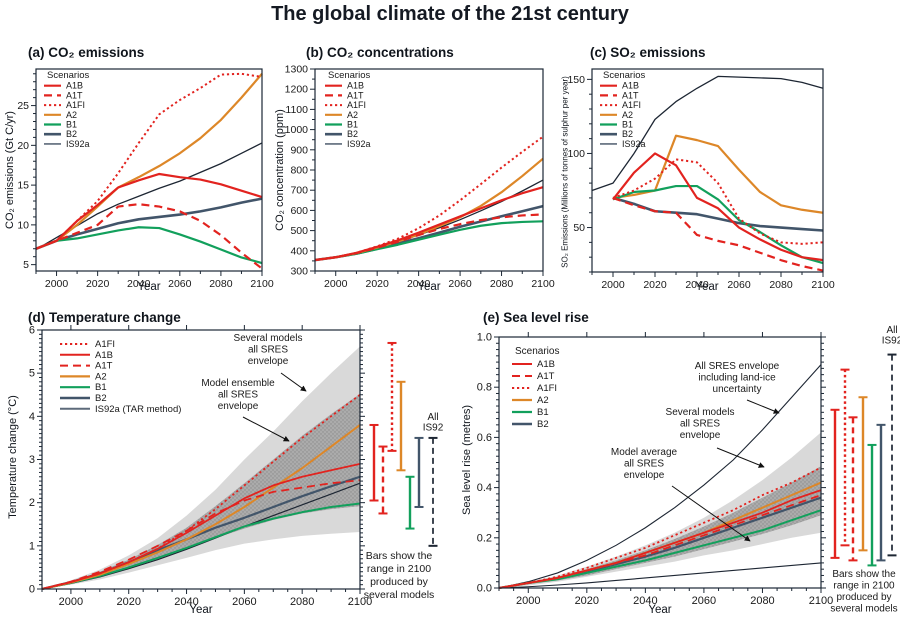  Describe the element at coordinates (484, 438) in the screenshot. I see `svg-text: 0.6` at that location.